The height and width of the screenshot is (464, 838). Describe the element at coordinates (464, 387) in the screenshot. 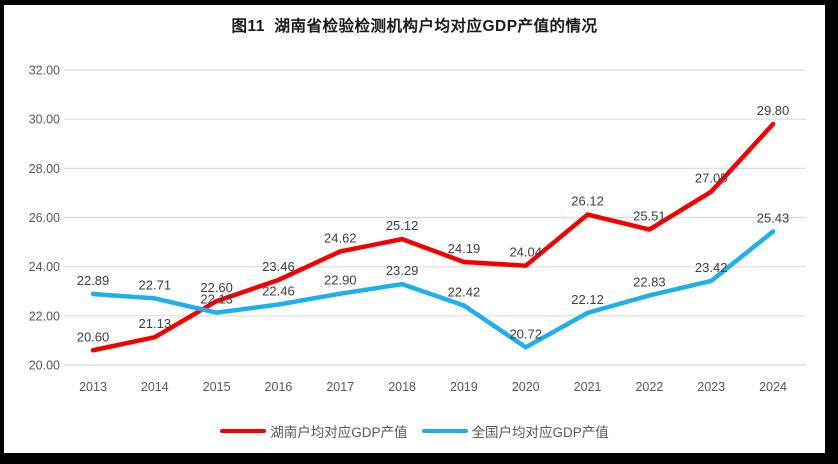

I see `x-axis-tick-label: 2019` at that location.